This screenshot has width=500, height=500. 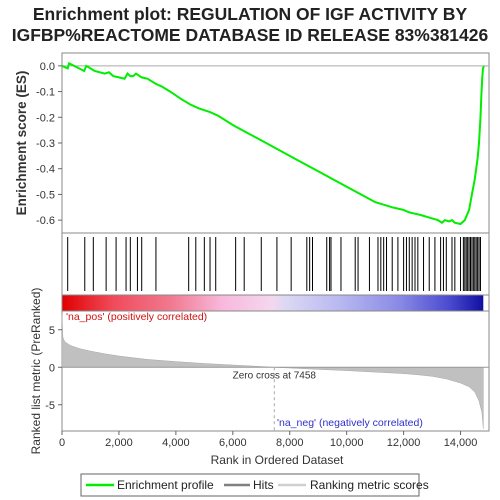 What do you see at coordinates (45, 221) in the screenshot?
I see `es-y-tick-label: -0.6` at bounding box center [45, 221].